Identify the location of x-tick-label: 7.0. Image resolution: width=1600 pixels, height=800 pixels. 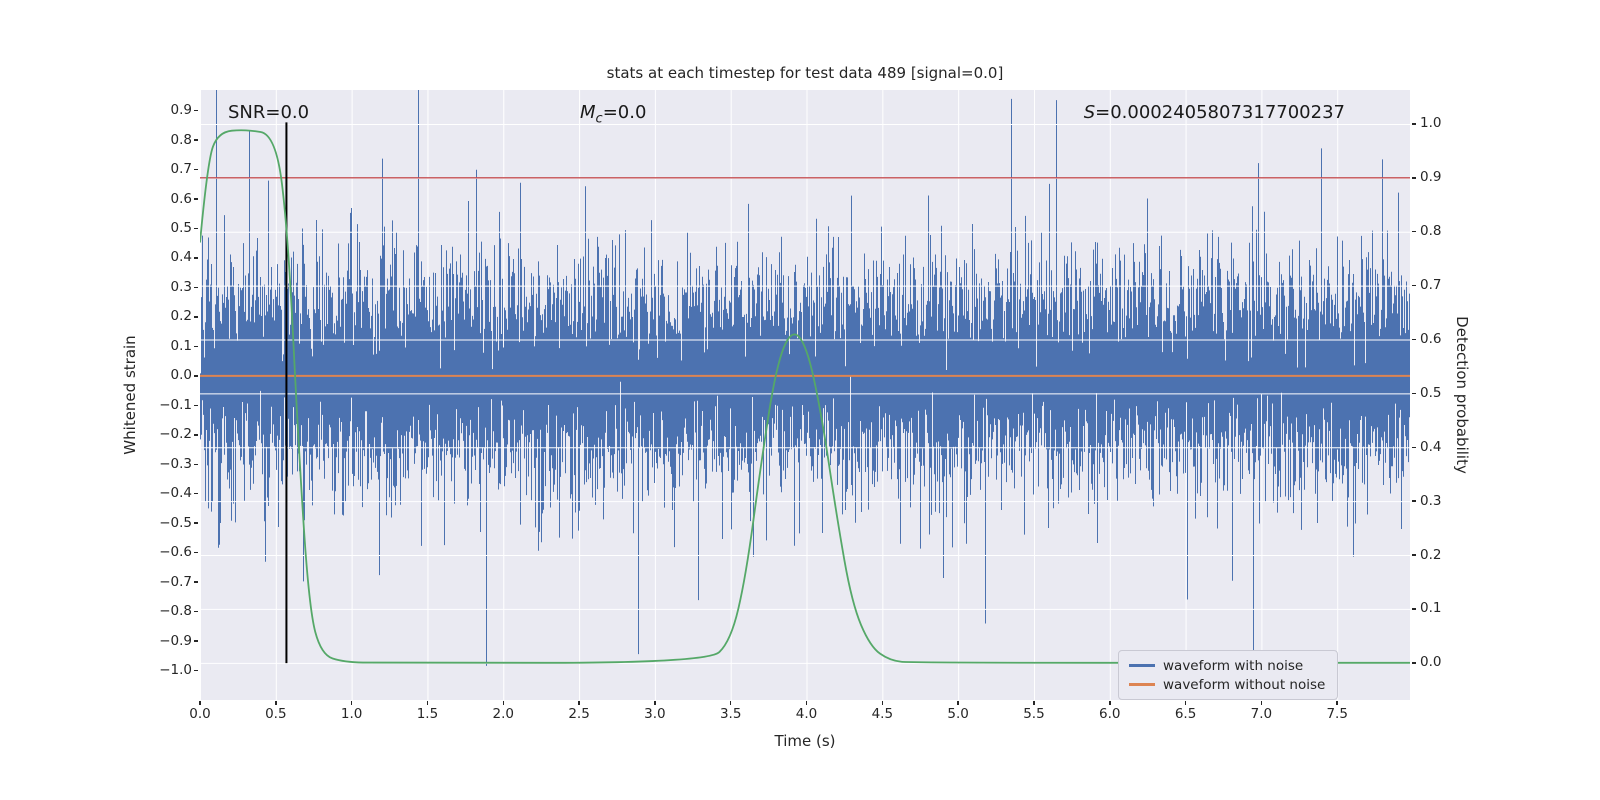
(1261, 714).